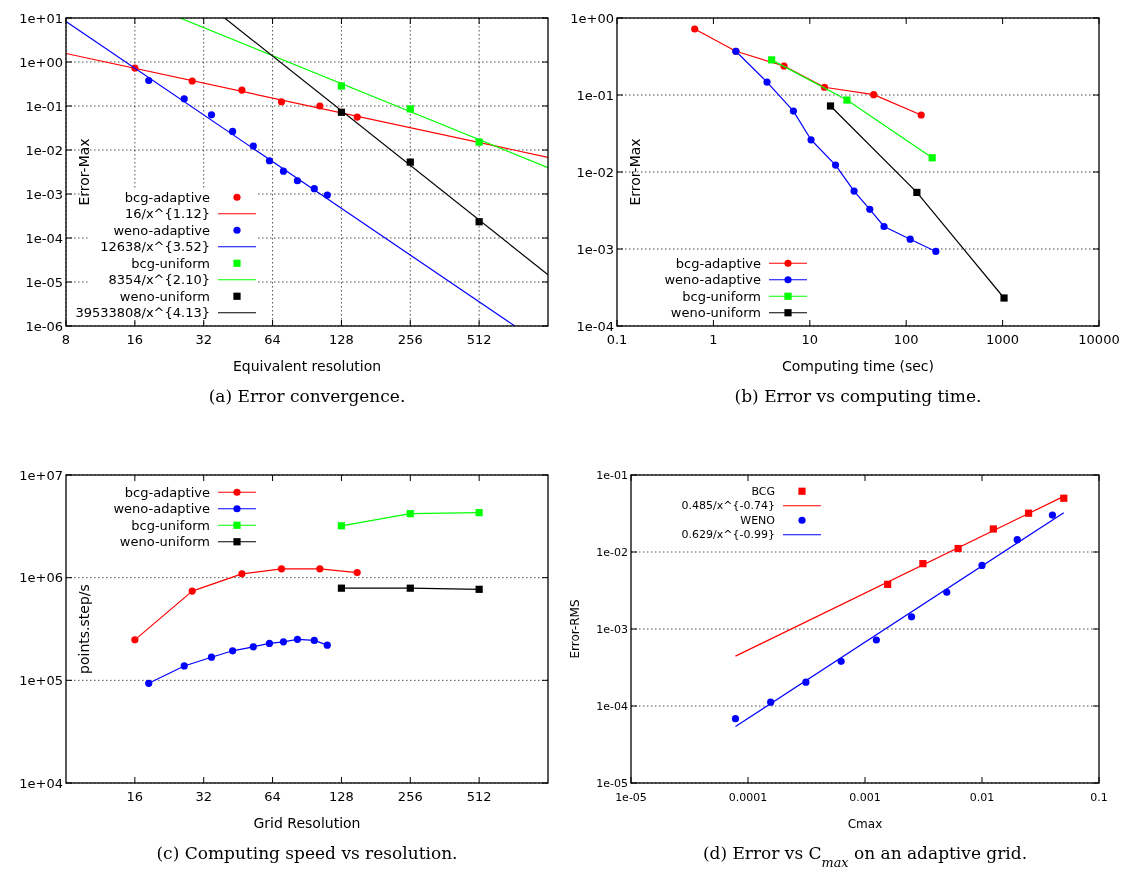 The image size is (1121, 872). Describe the element at coordinates (167, 214) in the screenshot. I see `legend-label: 16/x^{1.12}` at that location.